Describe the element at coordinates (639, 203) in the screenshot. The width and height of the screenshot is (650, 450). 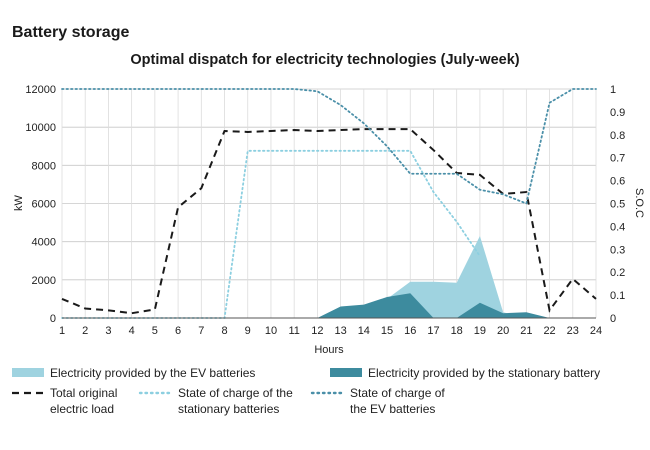
I see `y2-axis-label: S.O.C` at that location.